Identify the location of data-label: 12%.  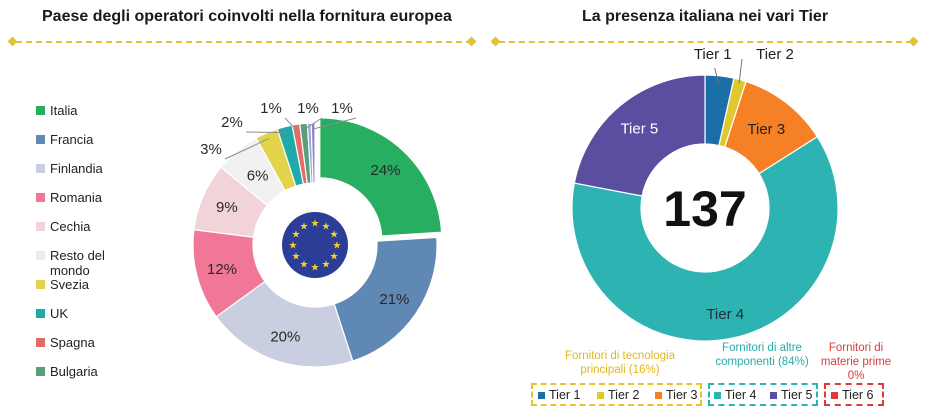
(222, 269).